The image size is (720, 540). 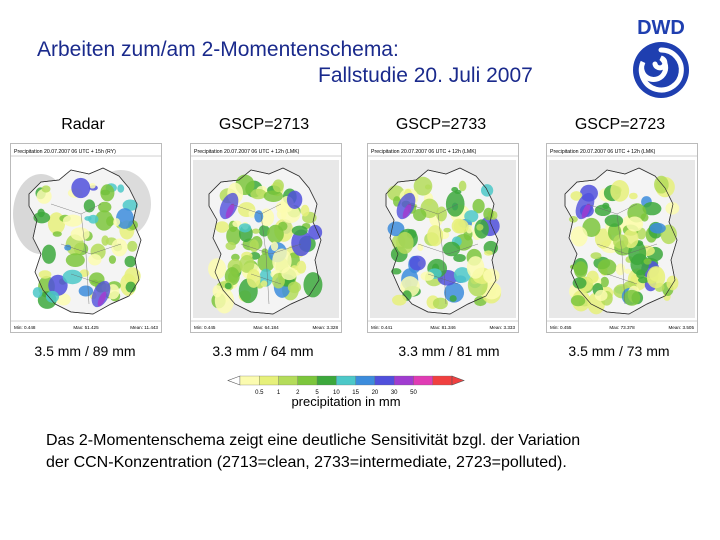 What do you see at coordinates (620, 124) in the screenshot?
I see `panel-label-2723: GSCP=2723` at bounding box center [620, 124].